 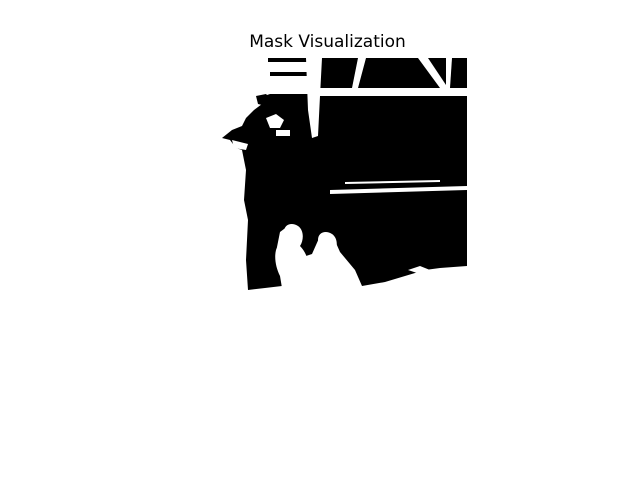 I want to click on mask-beam-vertical, so click(x=314, y=98).